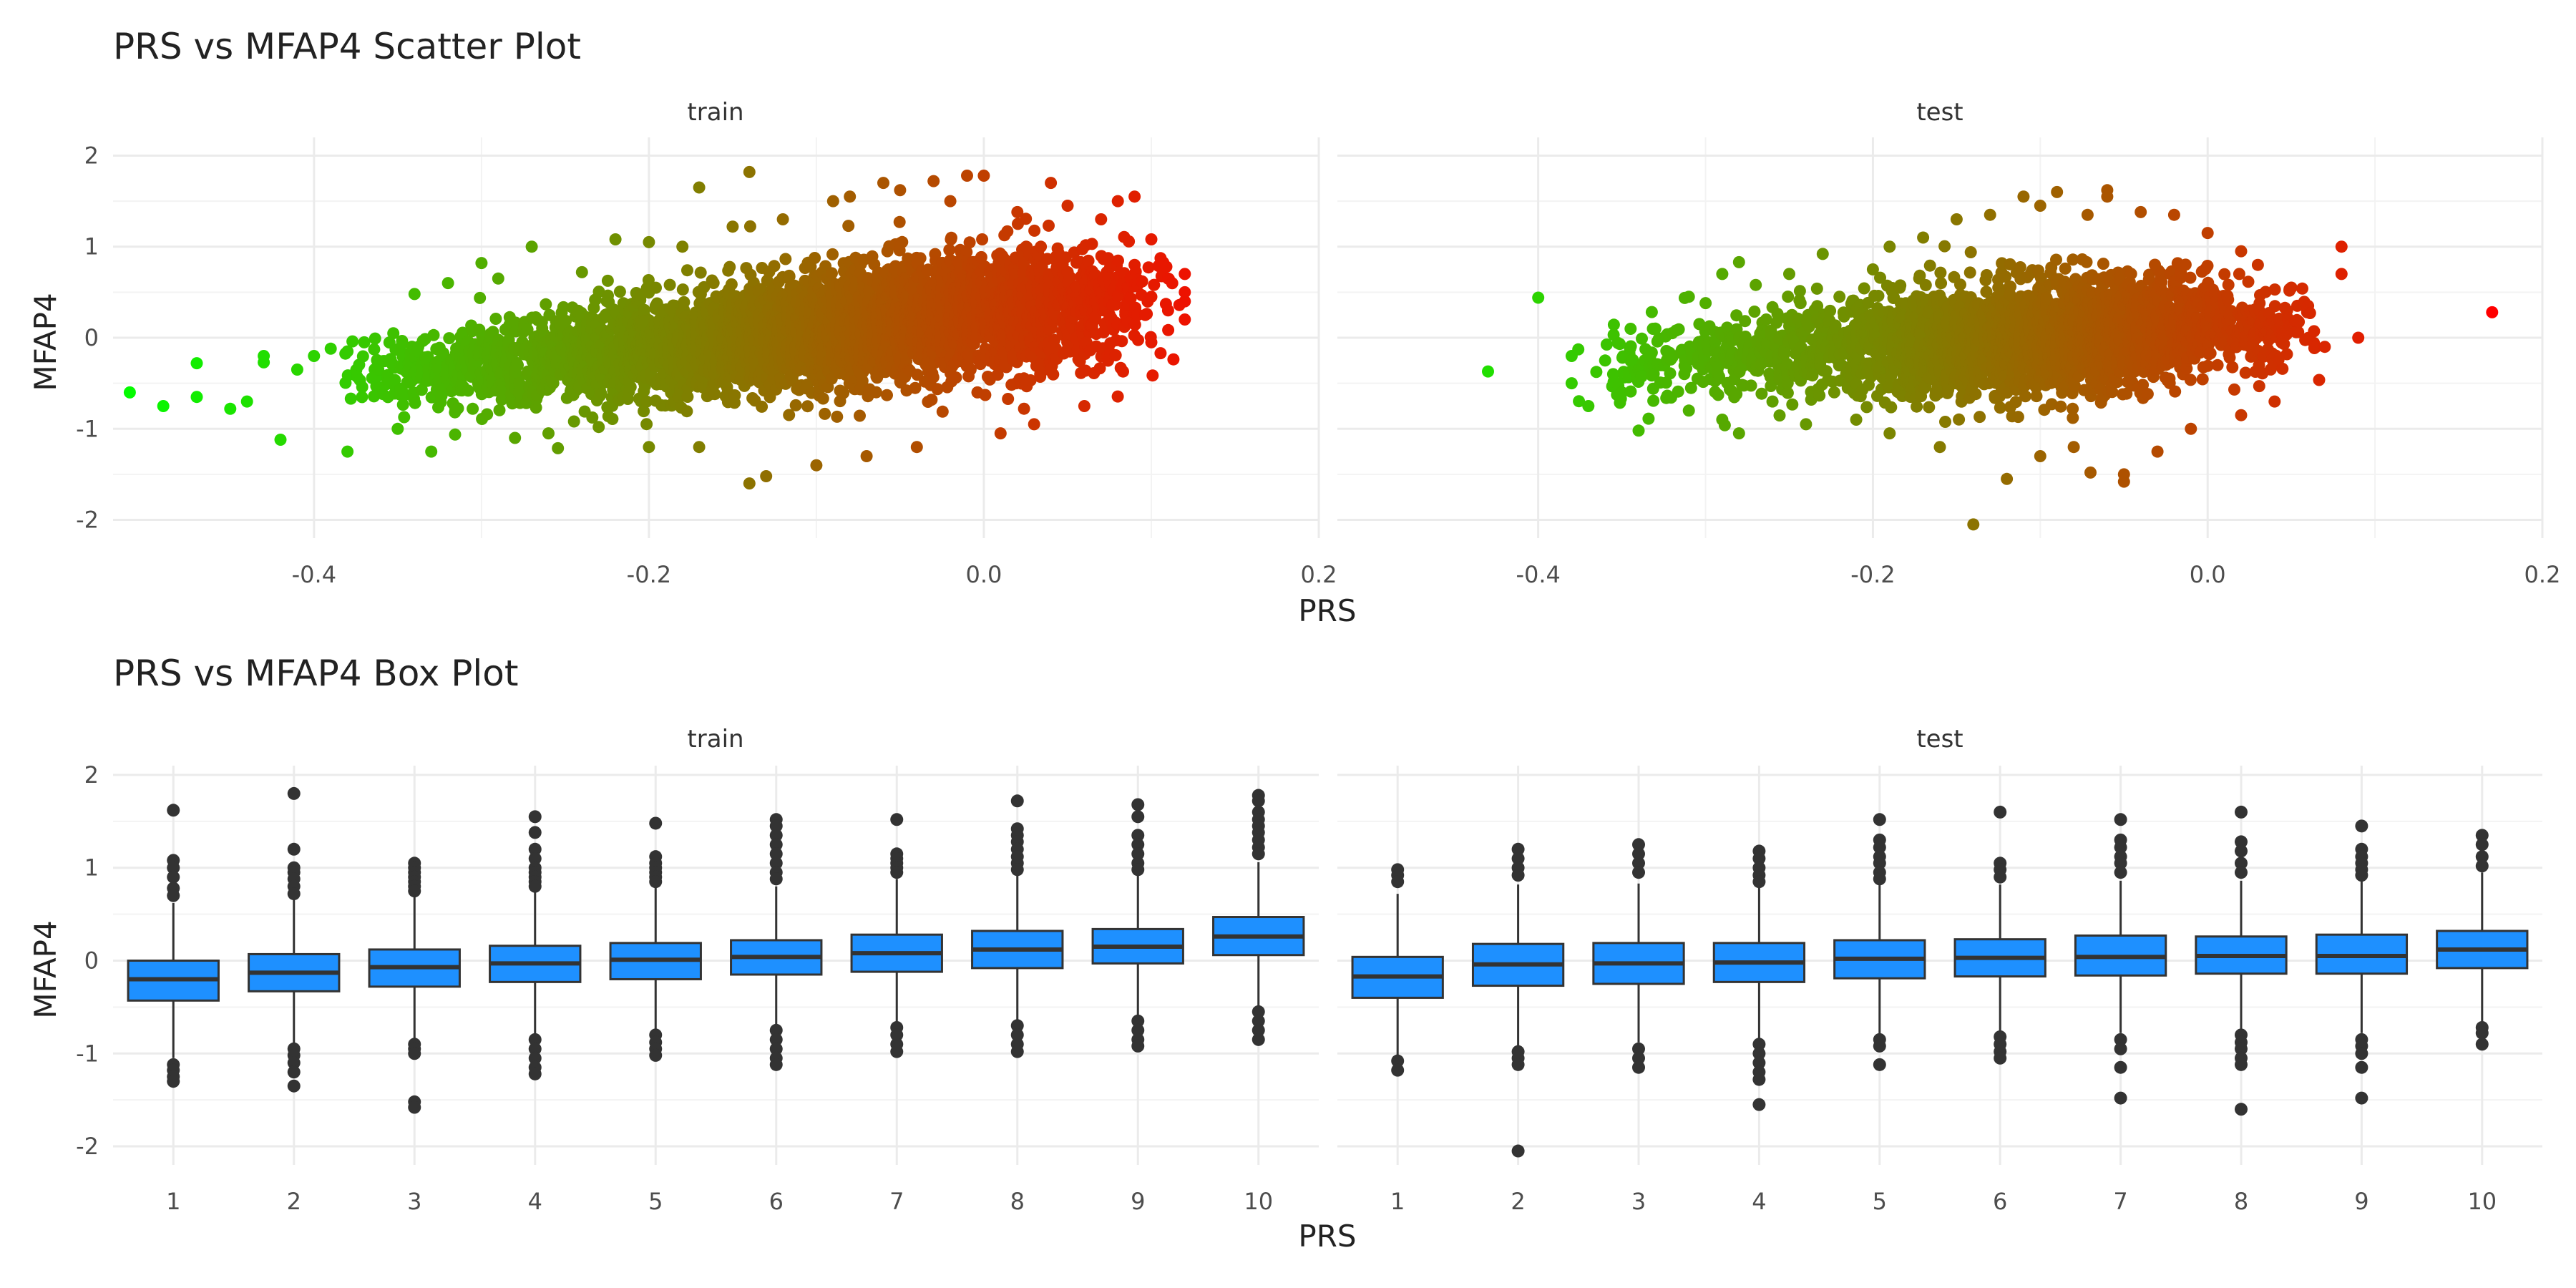  Describe the element at coordinates (1939, 112) in the screenshot. I see `scatter-strip-test: test` at that location.